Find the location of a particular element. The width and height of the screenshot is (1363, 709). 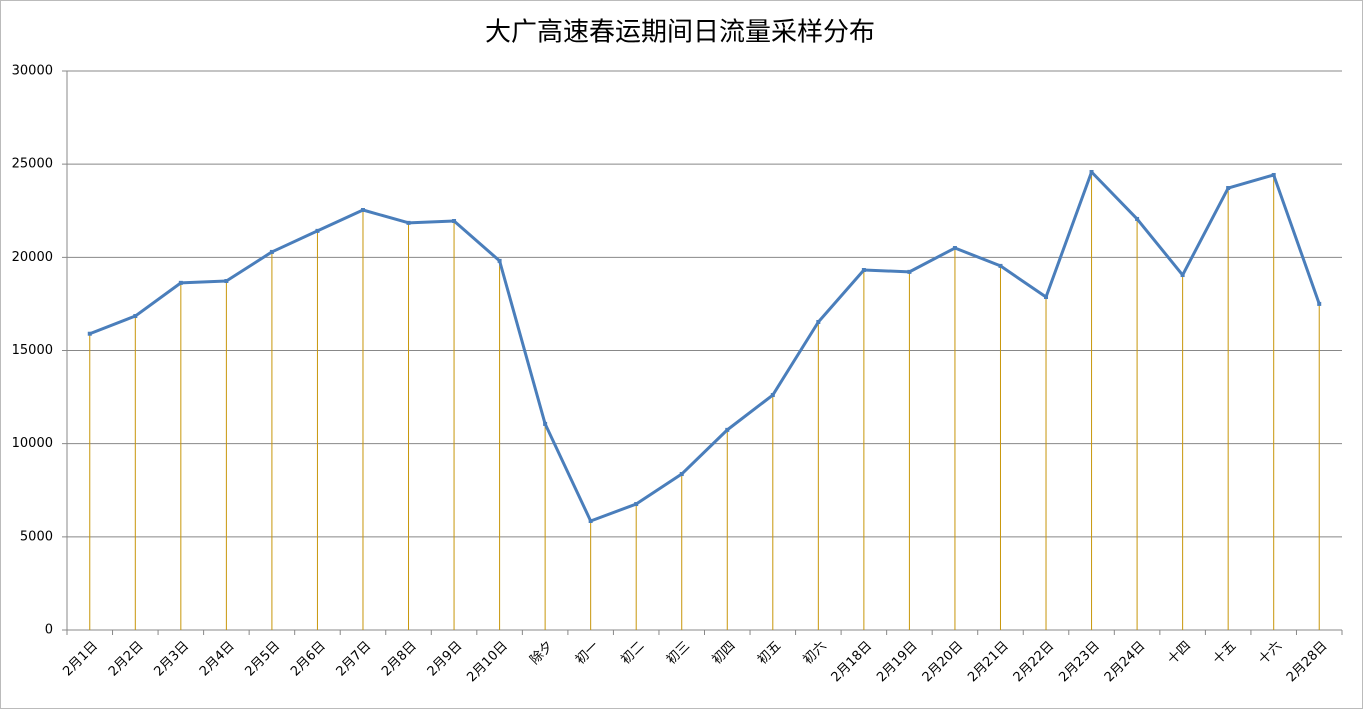

y-tick-label: 20000 is located at coordinates (32, 257).